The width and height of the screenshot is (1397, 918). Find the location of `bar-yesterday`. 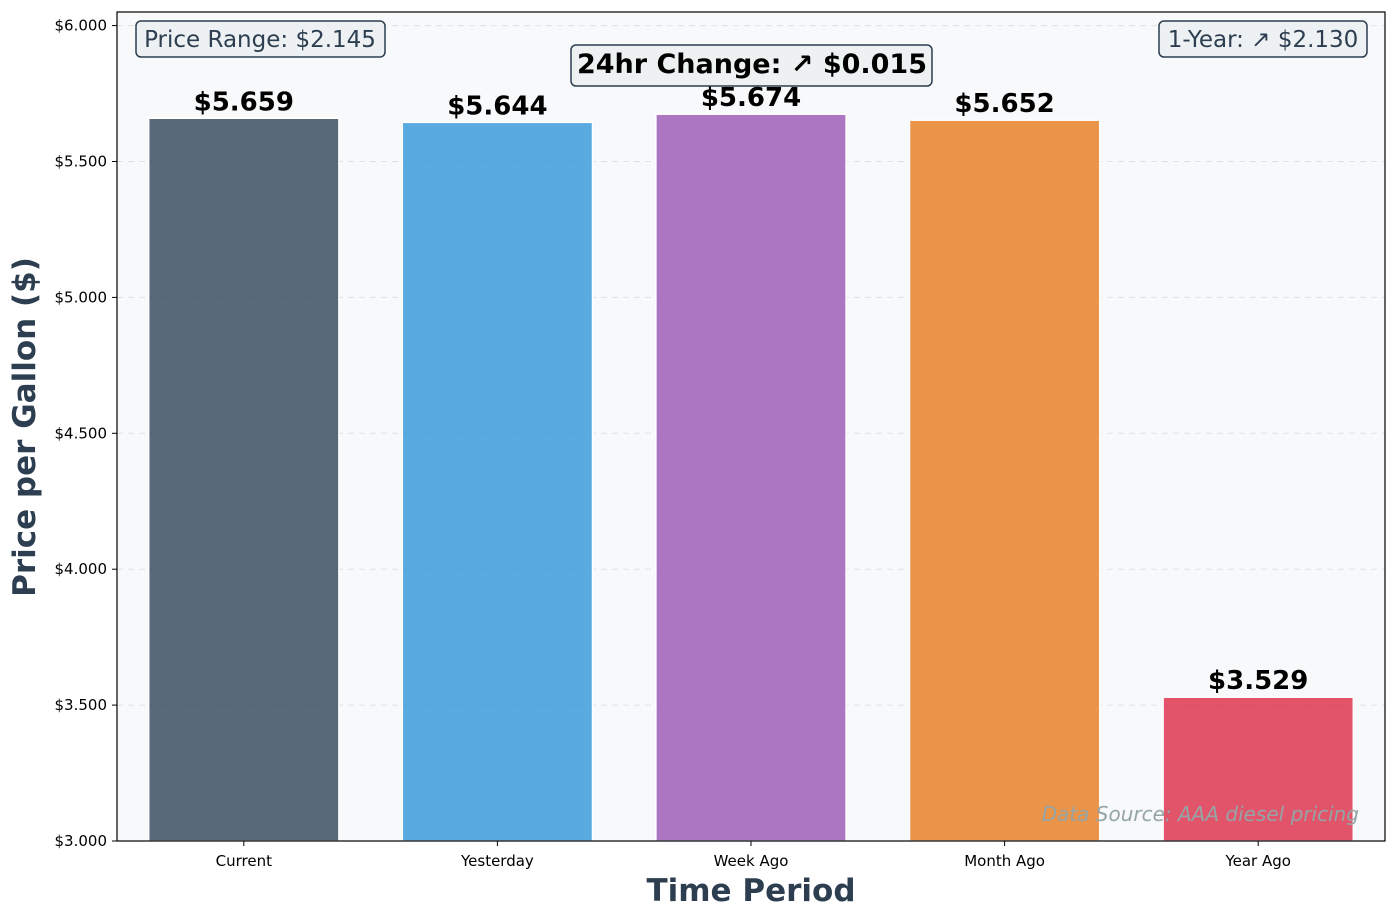

bar-yesterday is located at coordinates (497, 481).